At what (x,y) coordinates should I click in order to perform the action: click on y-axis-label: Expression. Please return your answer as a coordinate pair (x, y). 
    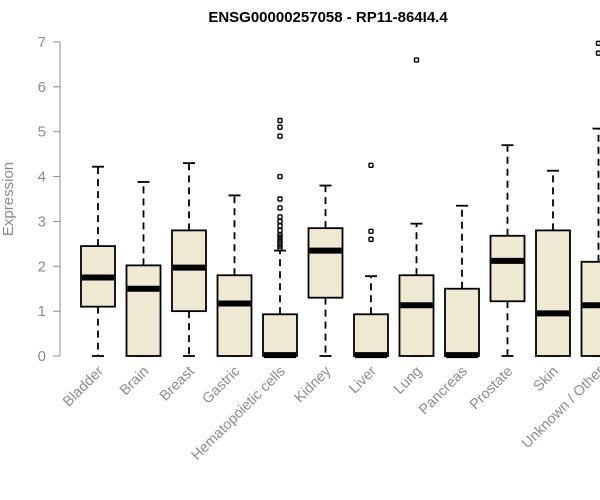
    Looking at the image, I should click on (8, 199).